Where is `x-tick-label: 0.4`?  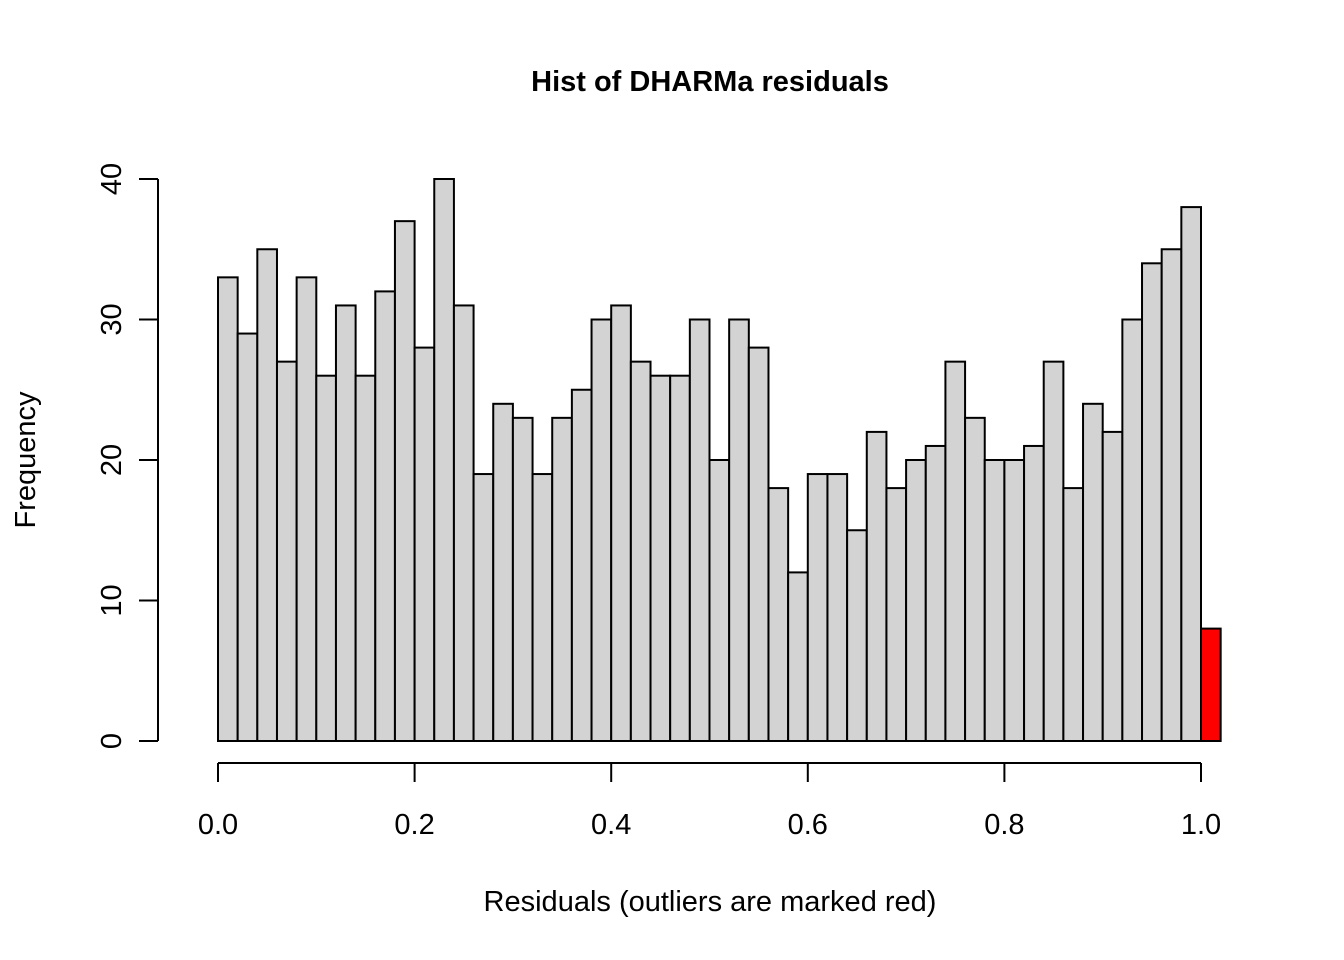 x-tick-label: 0.4 is located at coordinates (611, 825).